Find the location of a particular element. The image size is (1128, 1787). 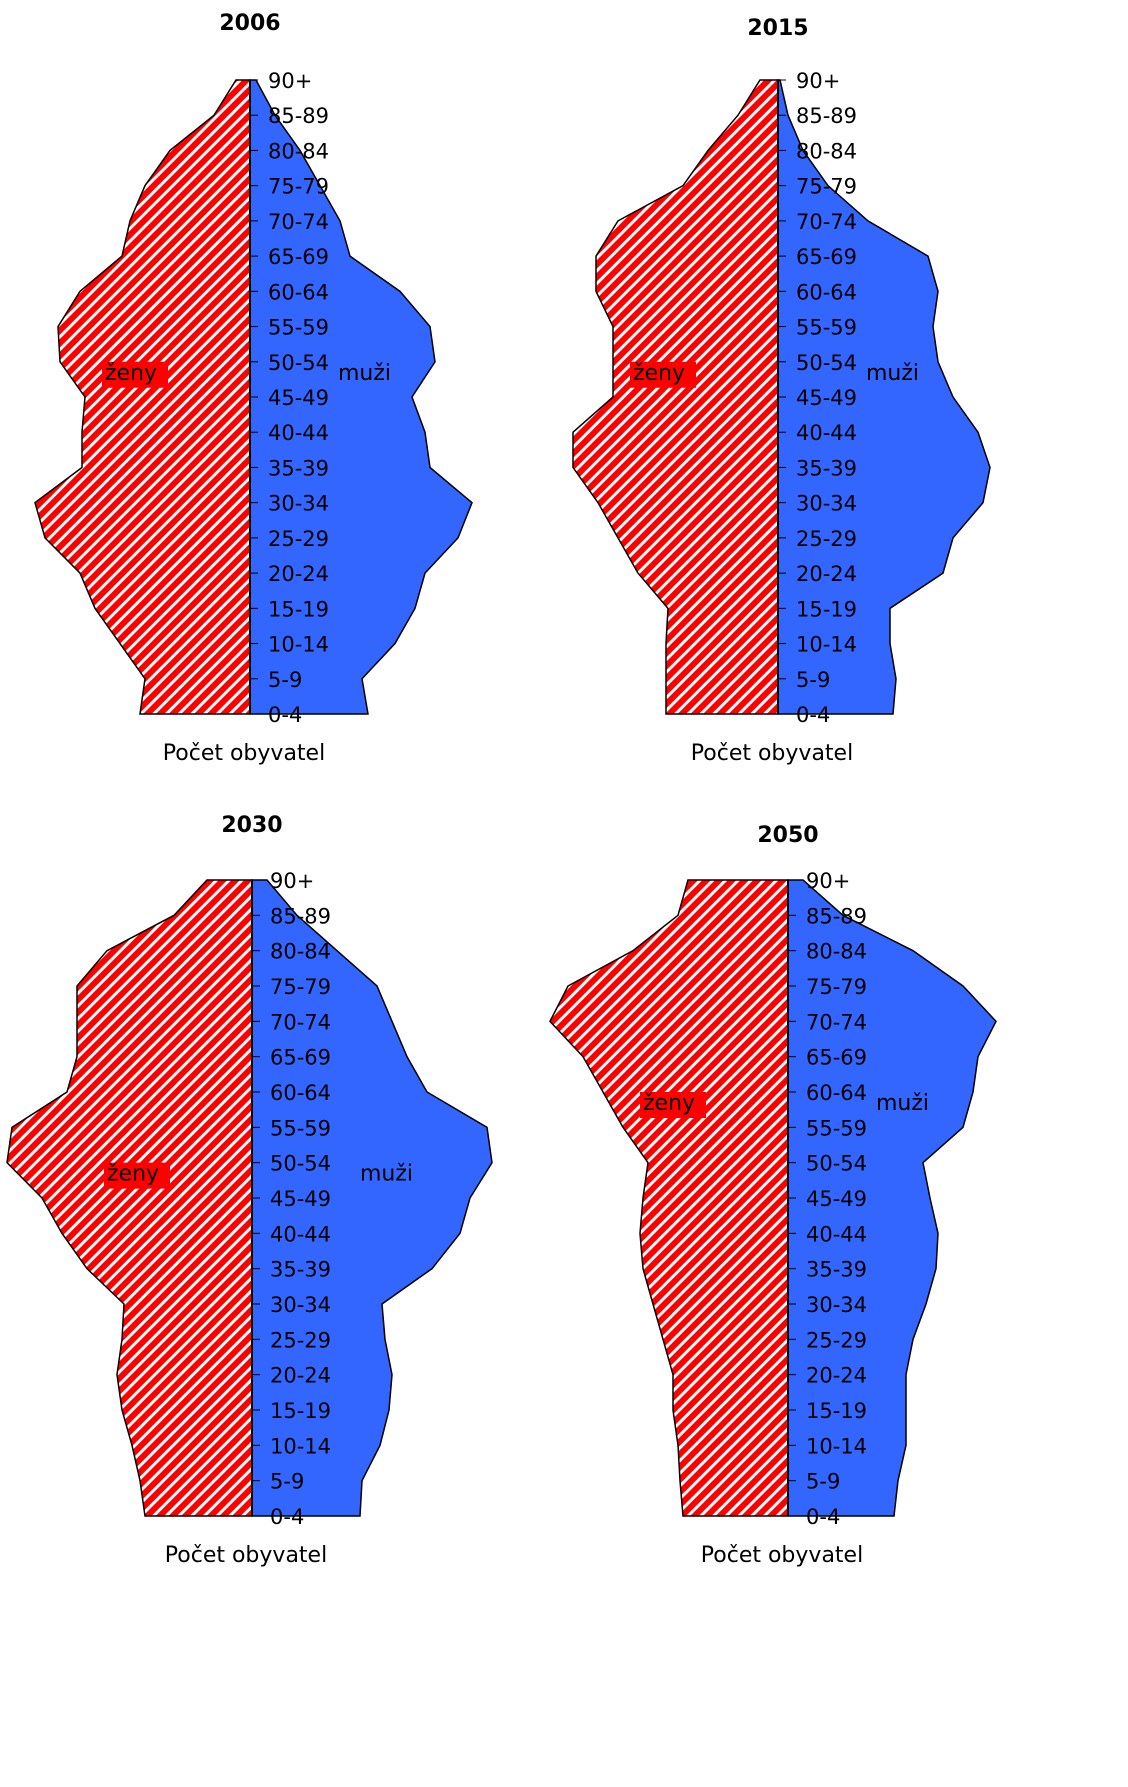

chart-title: 2030 is located at coordinates (251, 825).